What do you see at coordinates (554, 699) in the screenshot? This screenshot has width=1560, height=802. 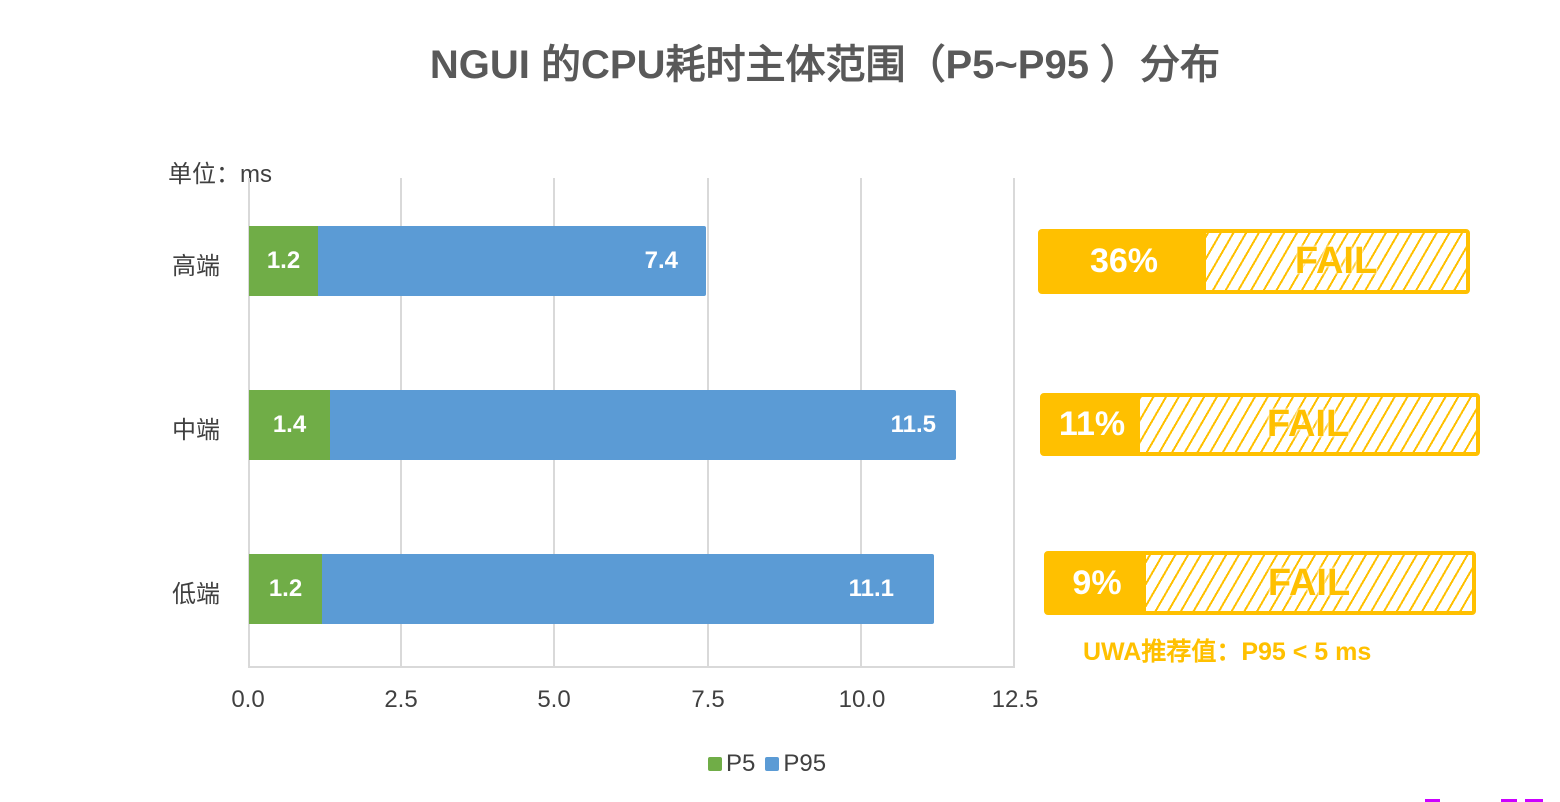 I see `x-tick: 5.0` at bounding box center [554, 699].